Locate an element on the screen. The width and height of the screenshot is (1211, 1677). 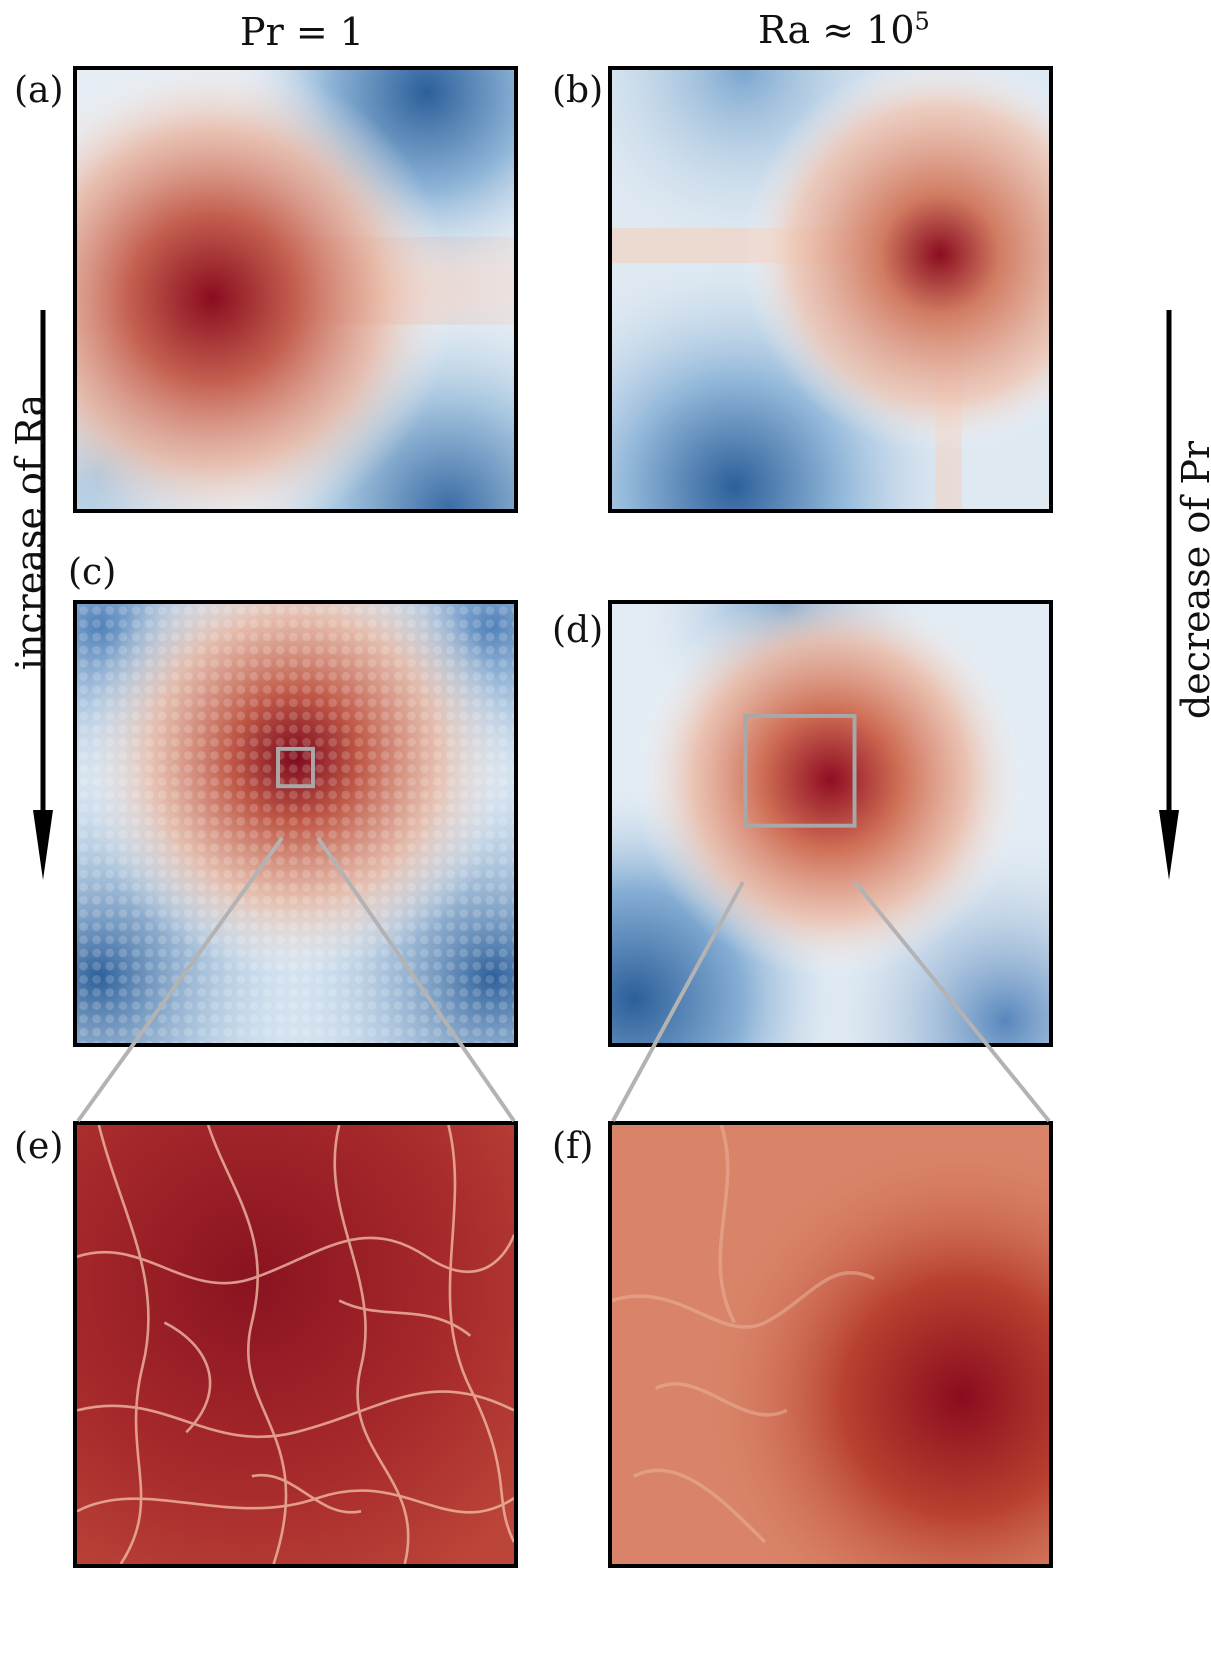
column-title-left: Pr = 1 is located at coordinates (302, 32).